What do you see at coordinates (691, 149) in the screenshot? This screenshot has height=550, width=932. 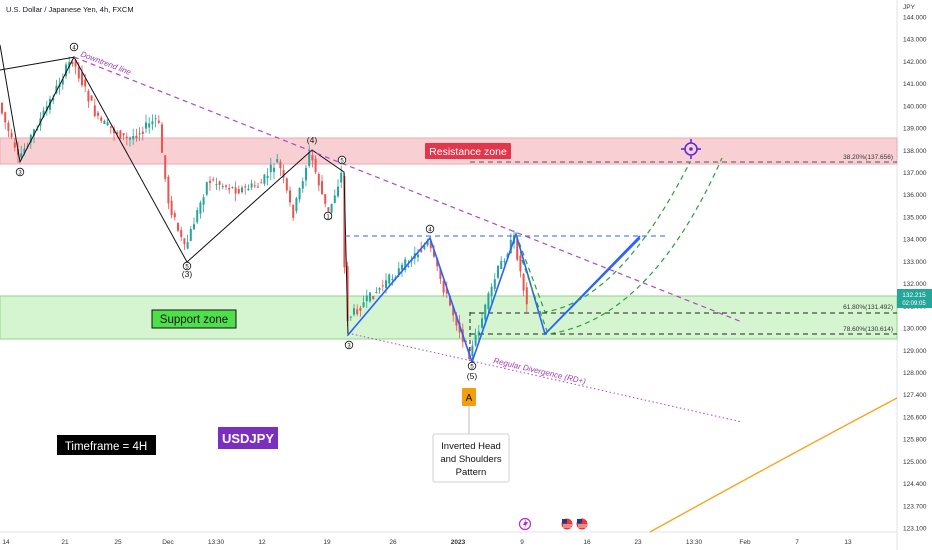 I see `target-icon` at bounding box center [691, 149].